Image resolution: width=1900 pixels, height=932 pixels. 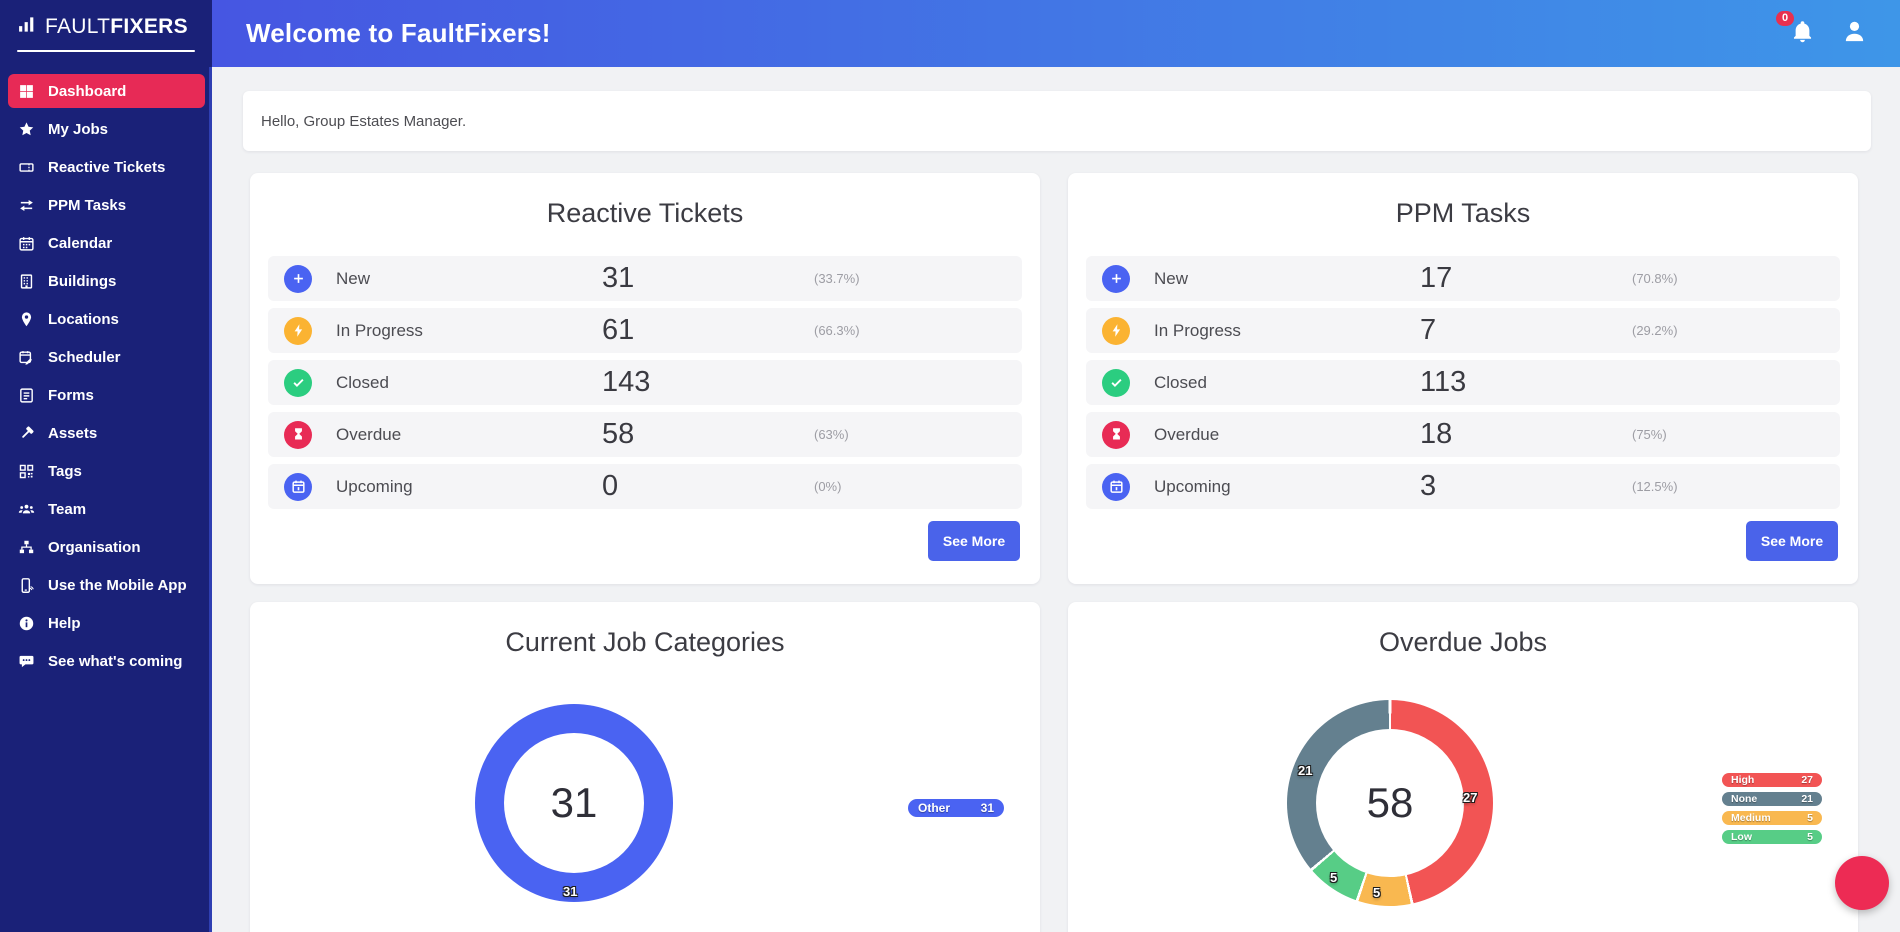 I want to click on sidebar-item-label: Team, so click(x=67, y=509).